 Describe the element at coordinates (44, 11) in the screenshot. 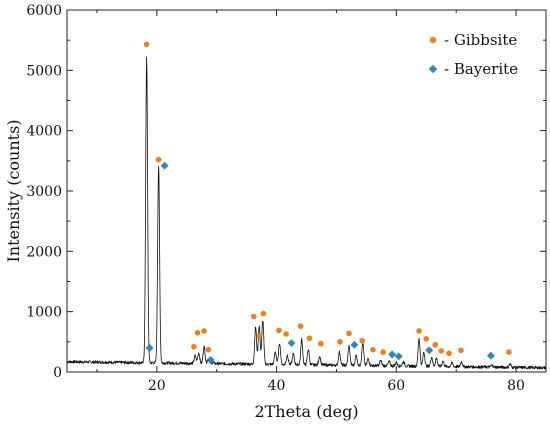

I see `y-tick-label-6: 6000` at that location.